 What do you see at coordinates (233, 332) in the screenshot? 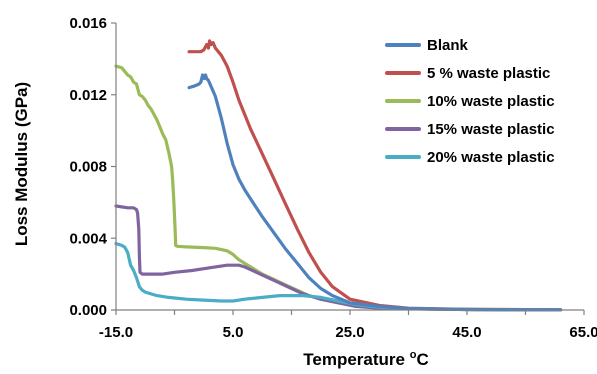
I see `x-tick-label: 5.0` at bounding box center [233, 332].